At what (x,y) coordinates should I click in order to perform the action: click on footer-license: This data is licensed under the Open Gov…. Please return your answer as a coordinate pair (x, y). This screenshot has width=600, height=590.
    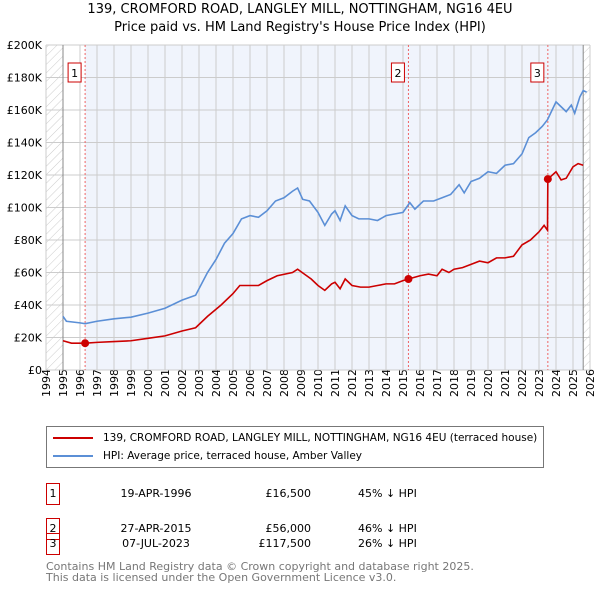
    Looking at the image, I should click on (221, 577).